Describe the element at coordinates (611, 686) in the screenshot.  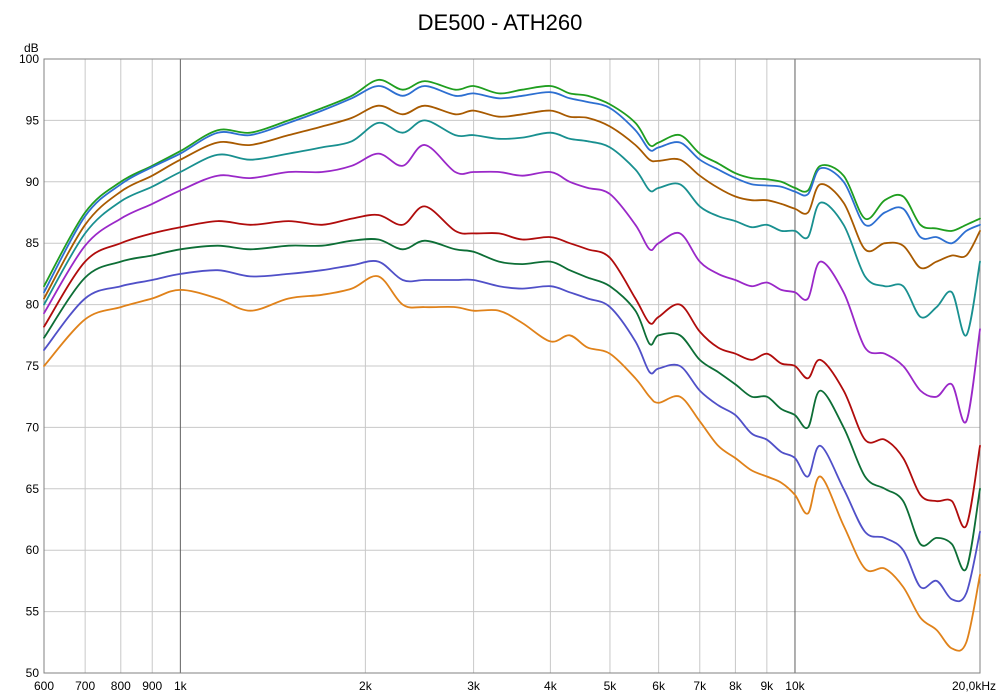
I see `x-tick-label: 5k` at that location.